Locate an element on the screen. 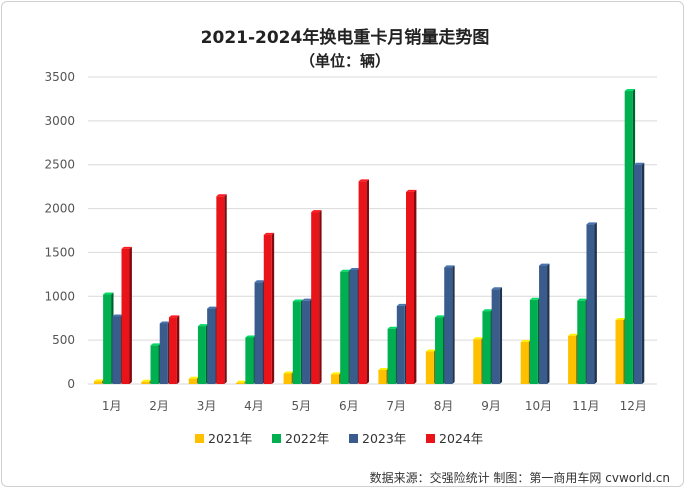 This screenshot has width=687, height=492. y-axis-ticks: 0 500 1000 1500 2000 2500 3000 3500 is located at coordinates (59, 230).